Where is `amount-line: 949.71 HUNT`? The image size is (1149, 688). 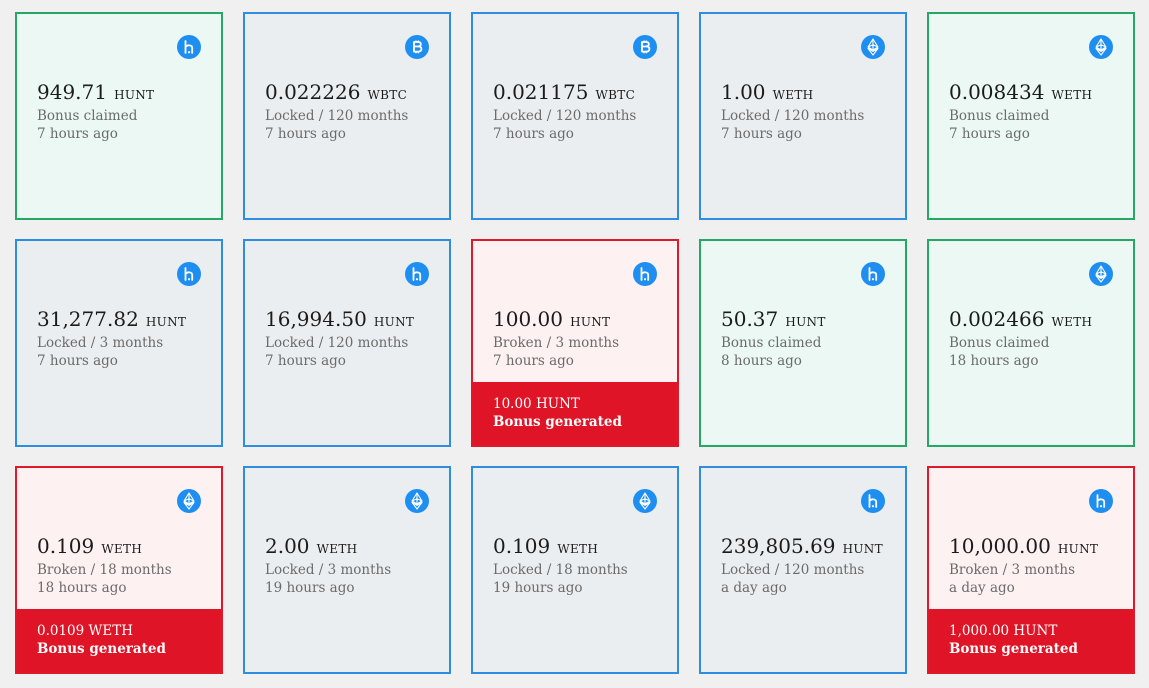
amount-line: 949.71 HUNT is located at coordinates (95, 93).